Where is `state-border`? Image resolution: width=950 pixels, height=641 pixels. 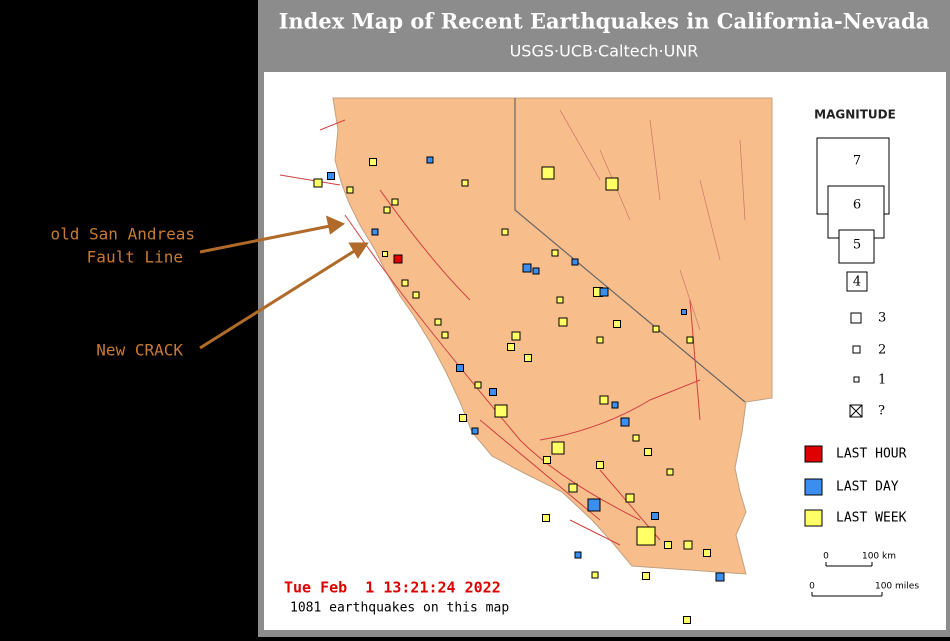 state-border is located at coordinates (630, 250).